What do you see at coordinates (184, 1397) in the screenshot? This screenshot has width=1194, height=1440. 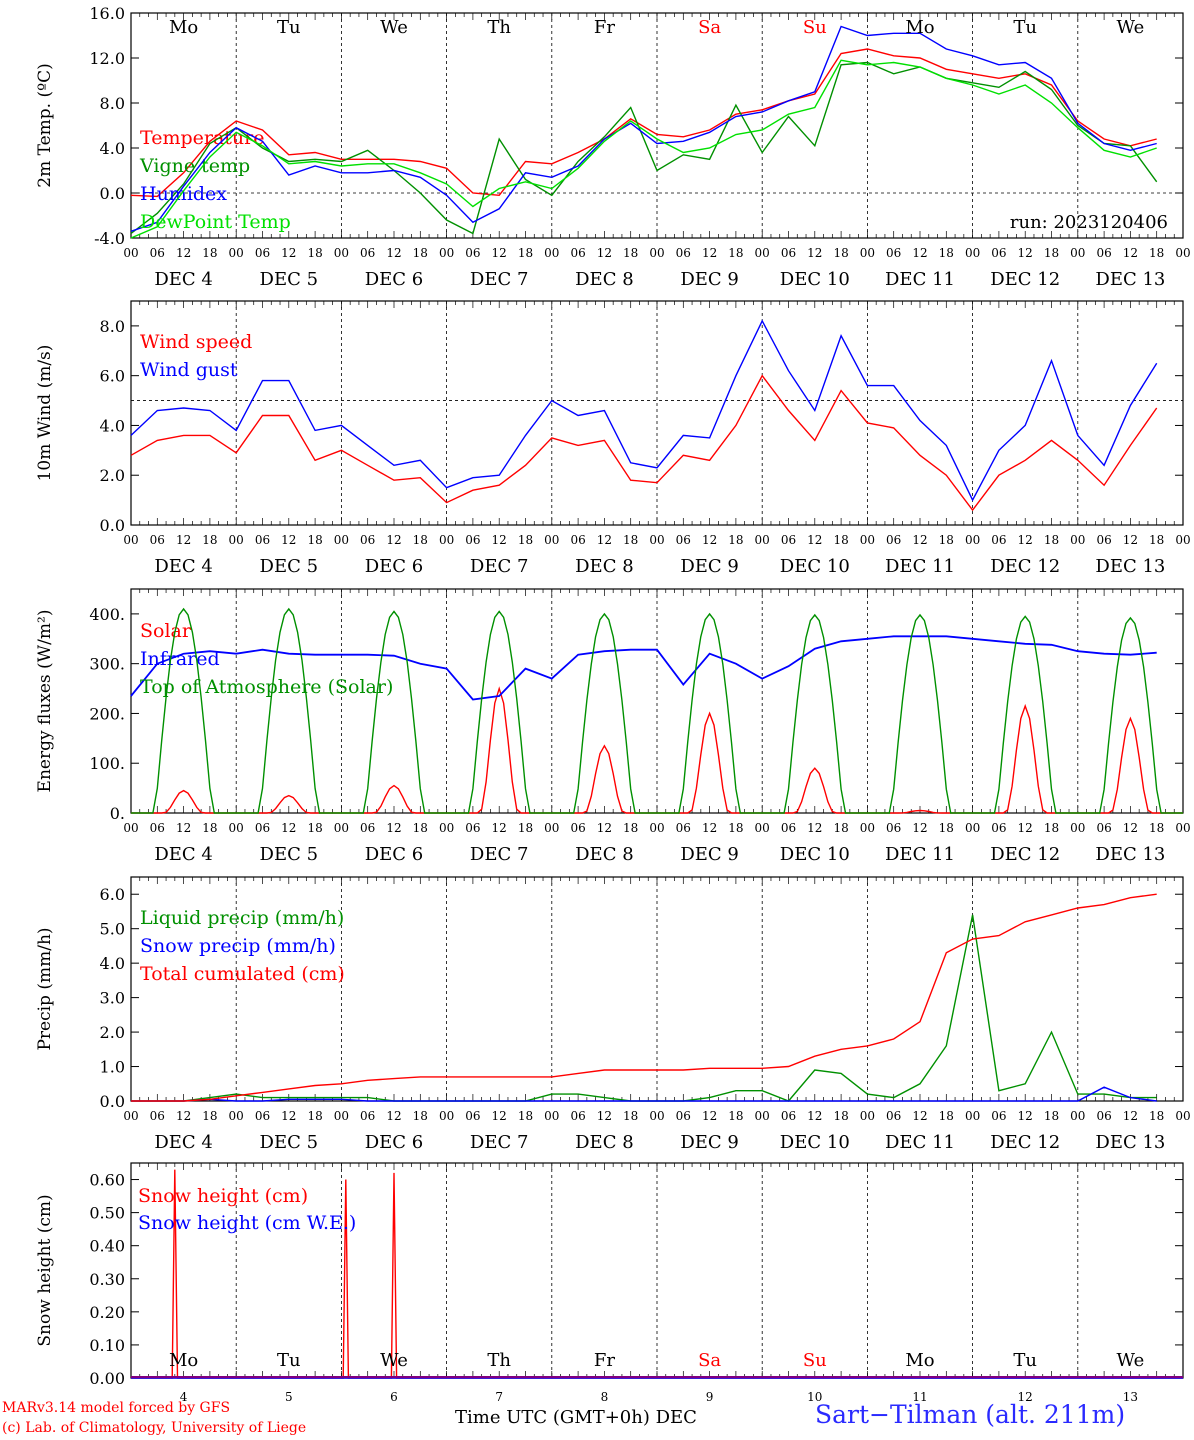 I see `bottom-date-label: 4` at bounding box center [184, 1397].